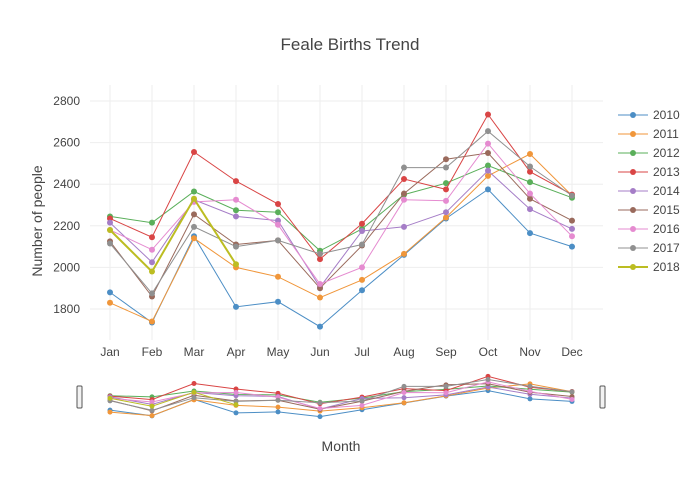 The image size is (700, 500). I want to click on range-slider-right-handle, so click(602, 397).